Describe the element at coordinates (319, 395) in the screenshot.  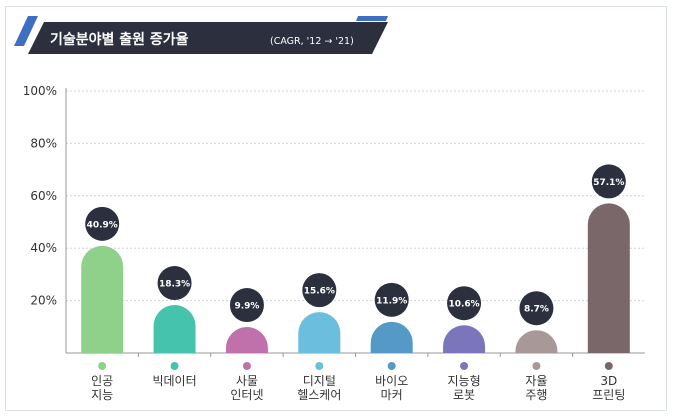
I see `x-tick-label: 헬스케어` at that location.